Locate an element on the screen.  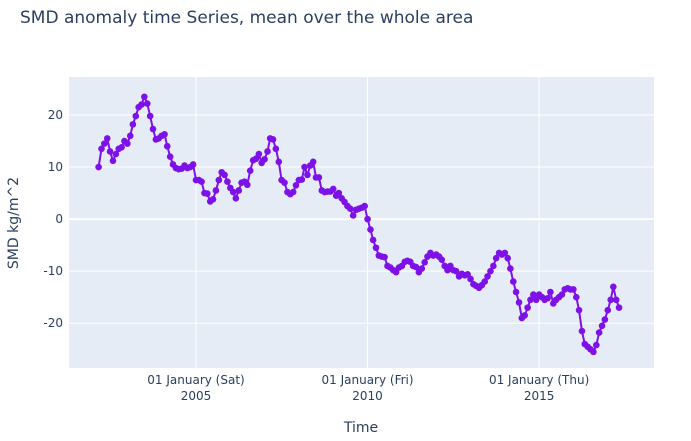
y-tick-label: 10 is located at coordinates (55, 167).